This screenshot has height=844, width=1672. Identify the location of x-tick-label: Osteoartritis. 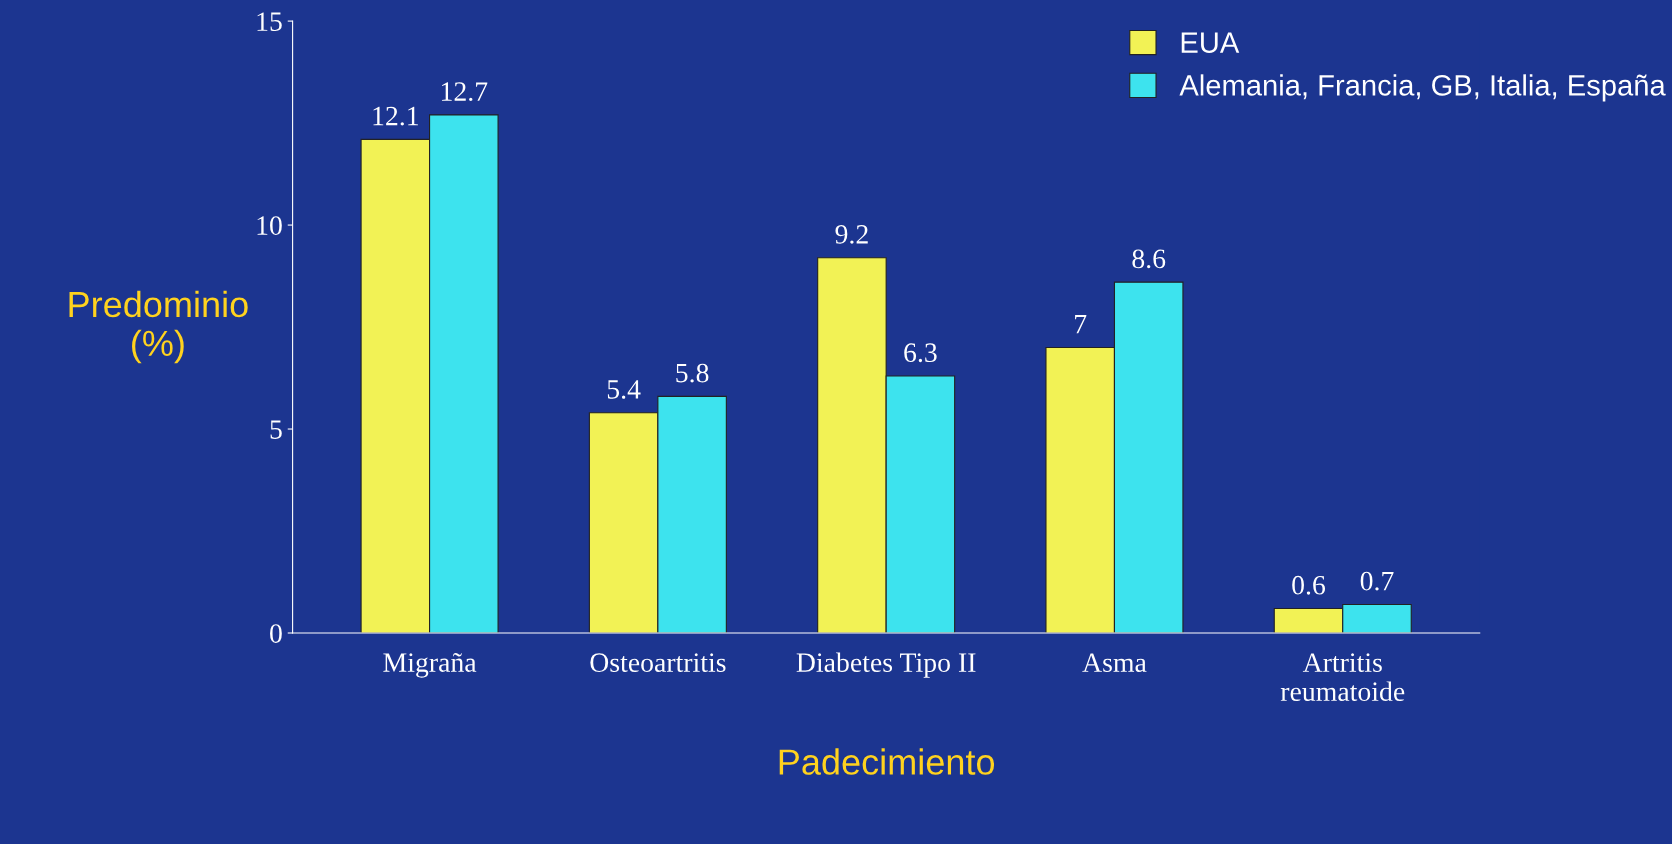
(658, 662).